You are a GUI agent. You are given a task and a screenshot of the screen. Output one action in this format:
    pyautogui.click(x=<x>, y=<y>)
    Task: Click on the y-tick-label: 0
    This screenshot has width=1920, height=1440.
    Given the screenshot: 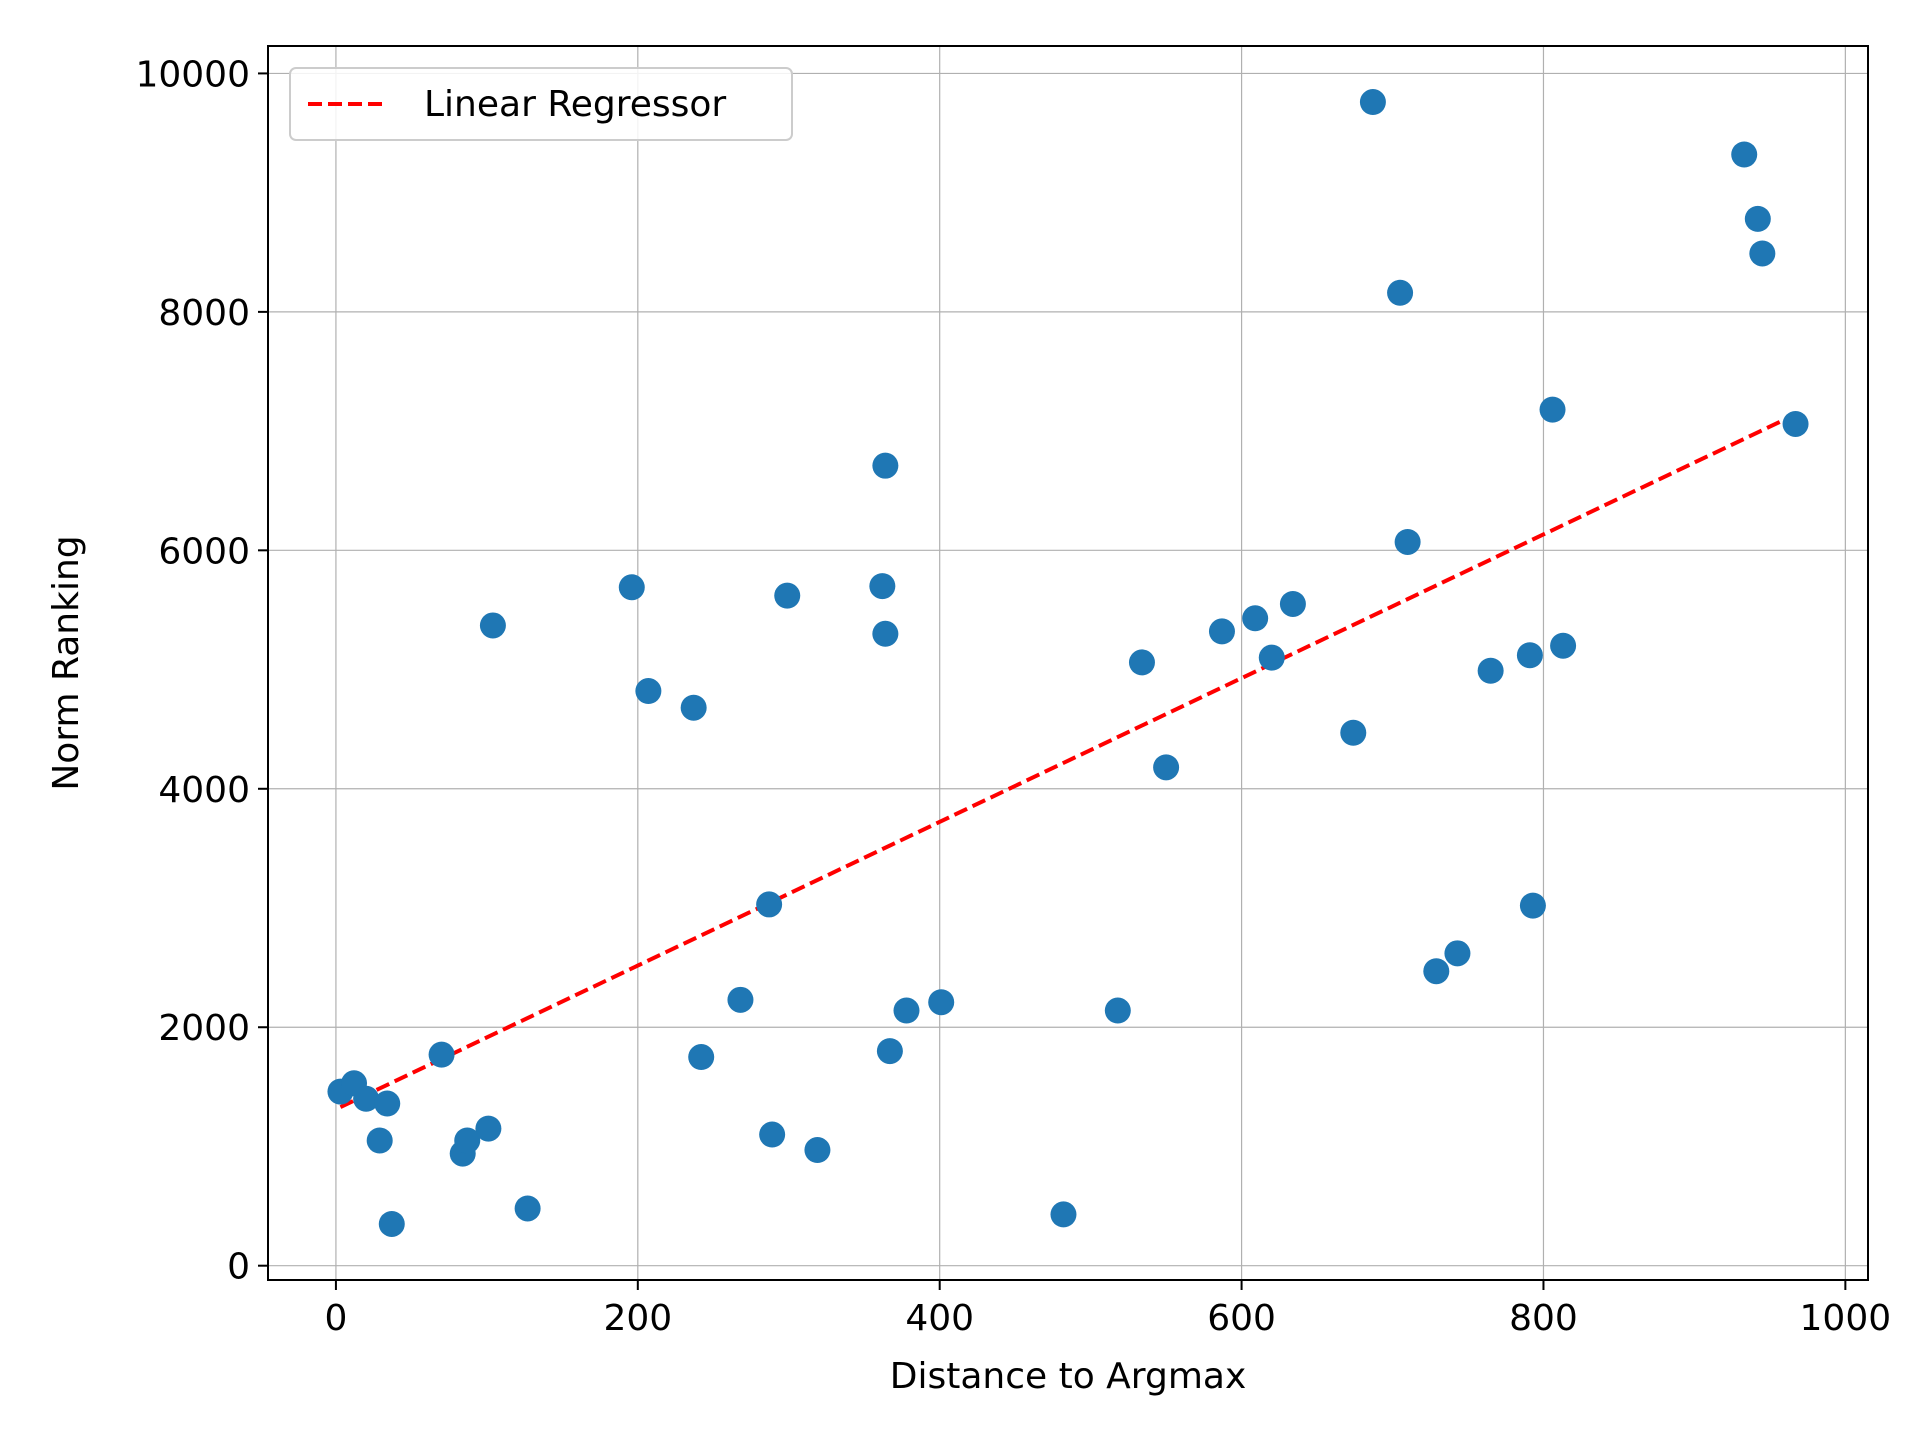 What is the action you would take?
    pyautogui.click(x=238, y=1267)
    